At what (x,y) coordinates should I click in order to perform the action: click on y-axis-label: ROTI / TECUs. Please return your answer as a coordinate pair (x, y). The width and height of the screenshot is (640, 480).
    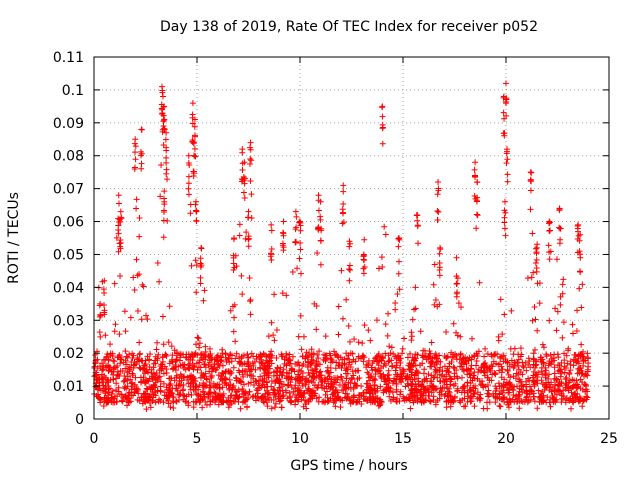
    Looking at the image, I should click on (14, 238).